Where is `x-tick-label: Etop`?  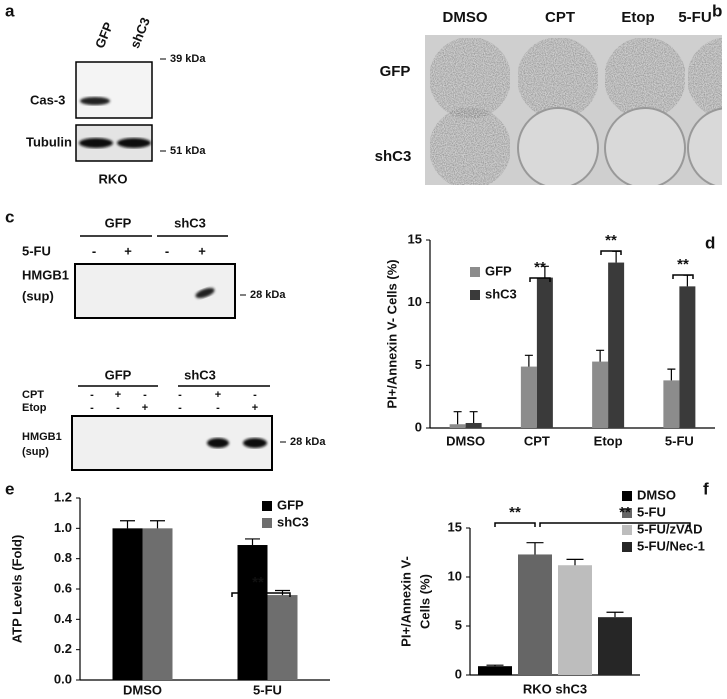
x-tick-label: Etop is located at coordinates (608, 440).